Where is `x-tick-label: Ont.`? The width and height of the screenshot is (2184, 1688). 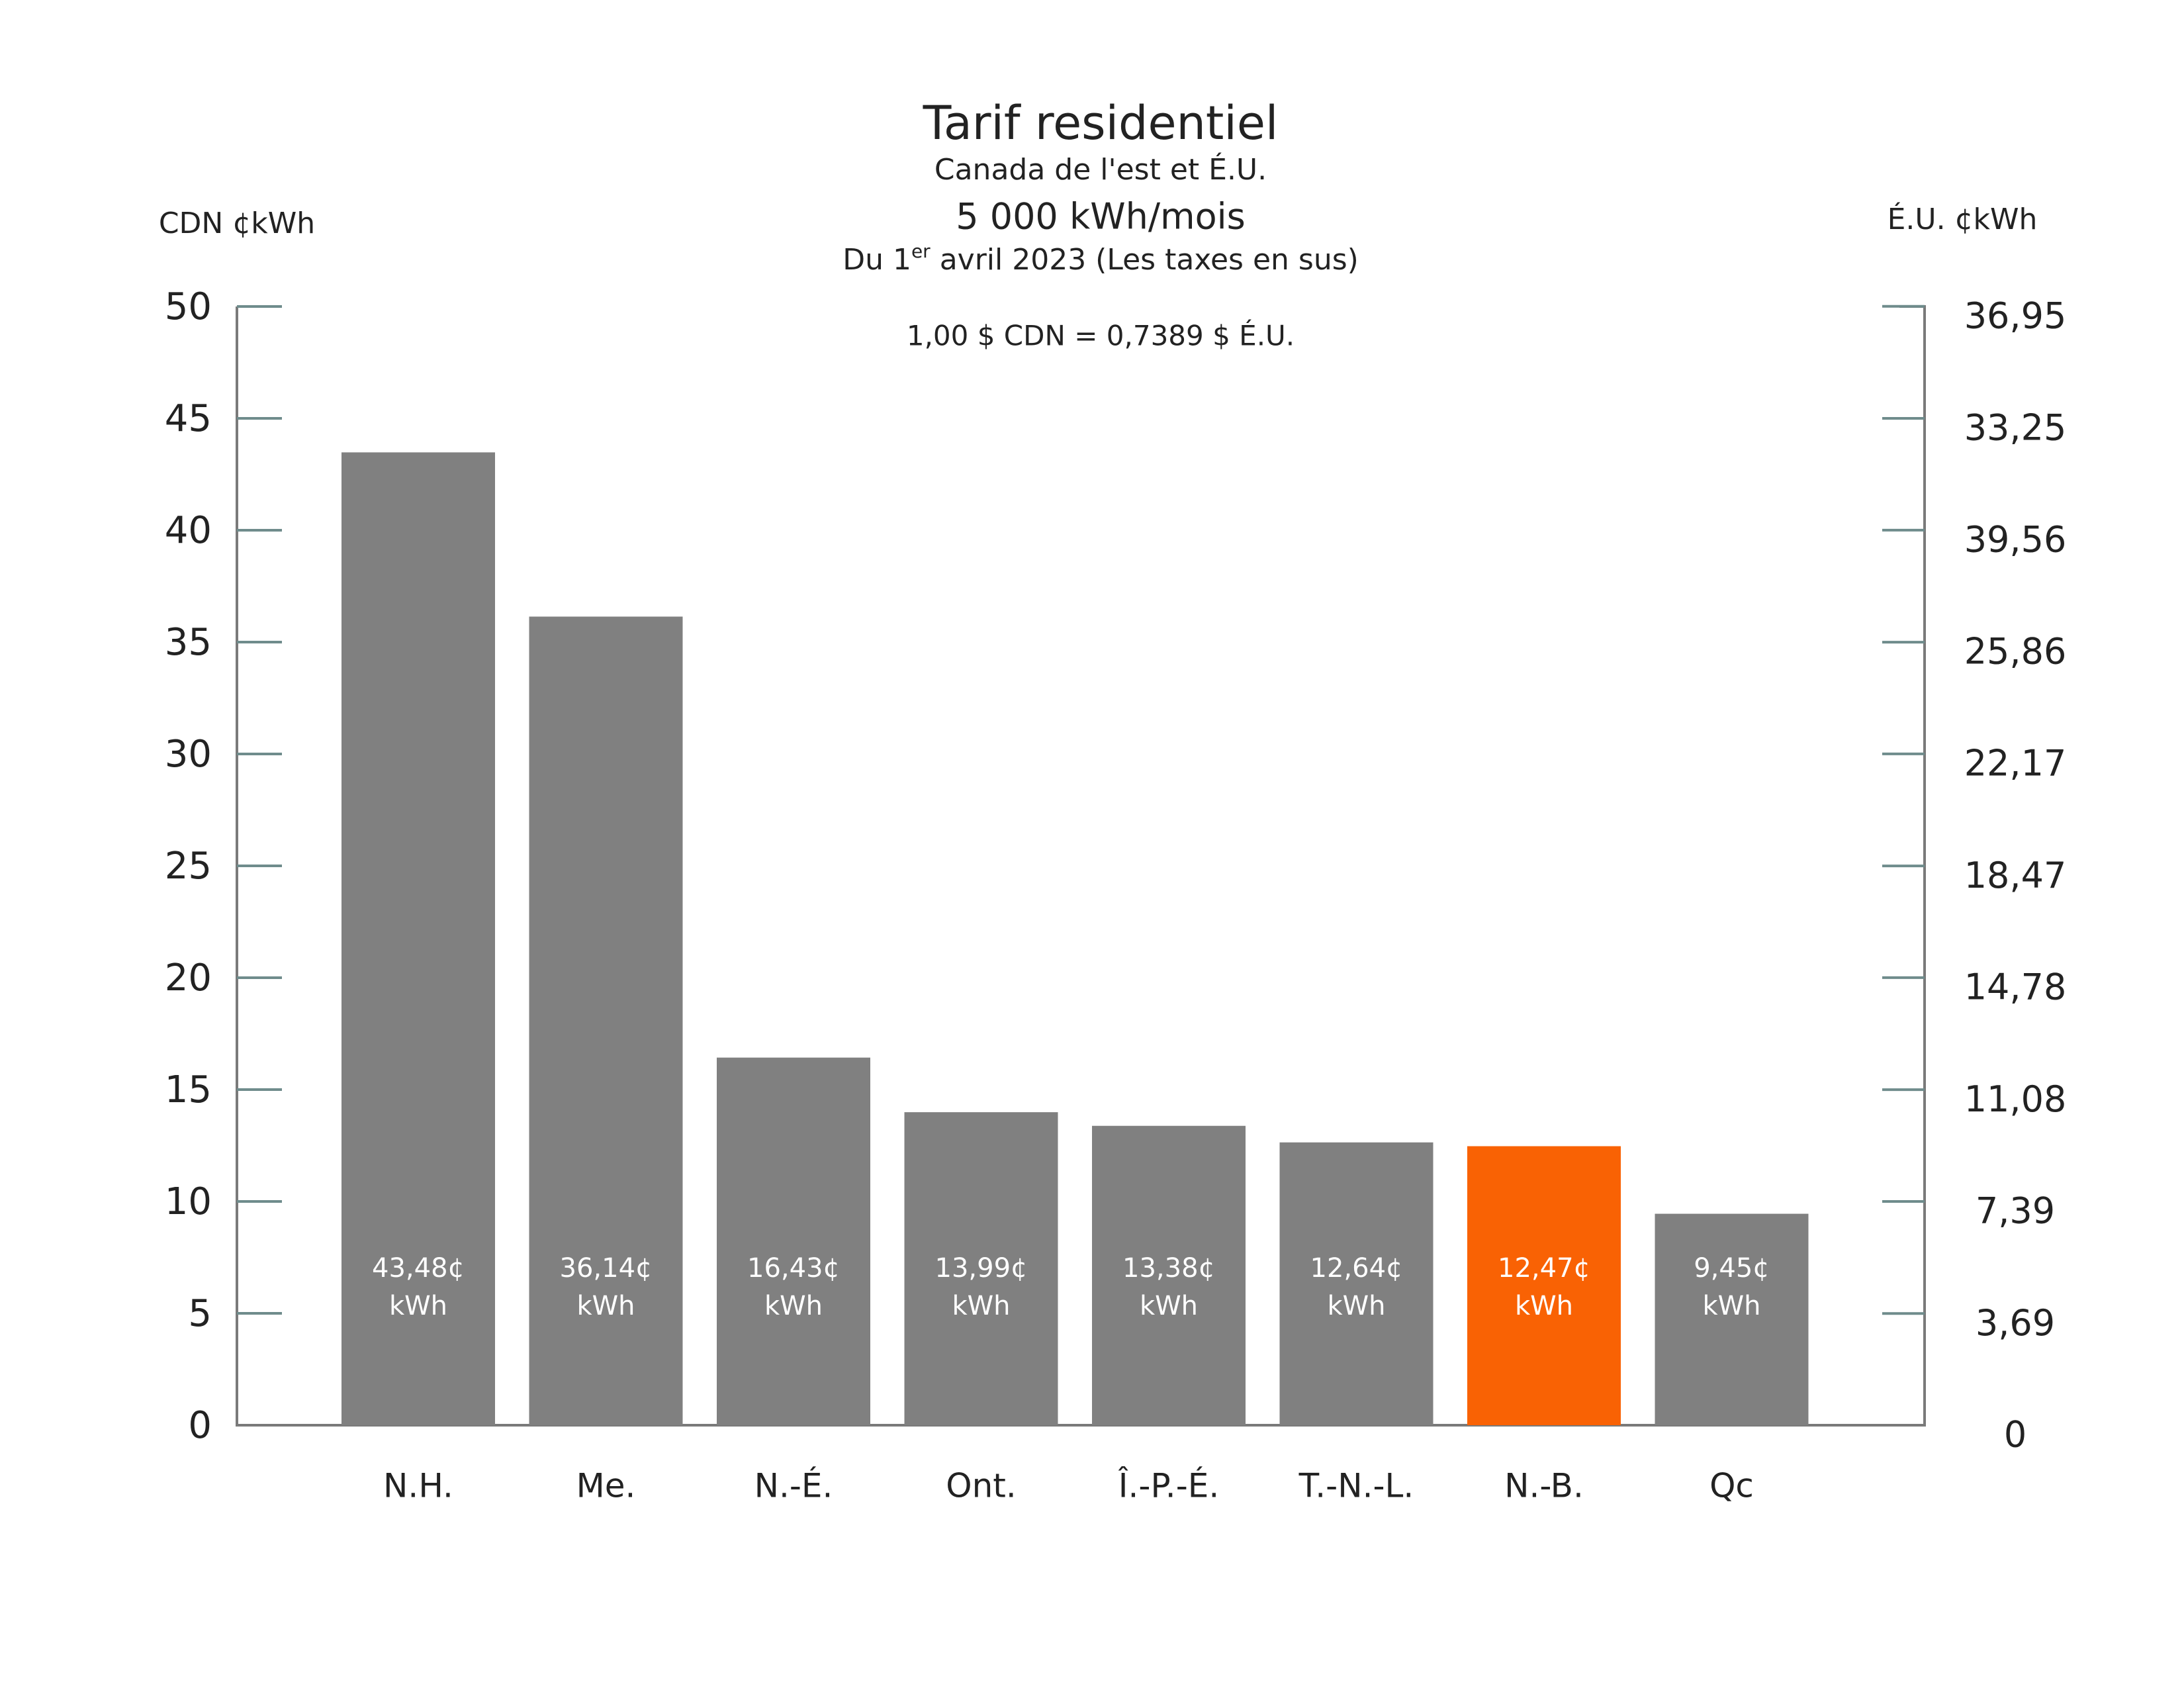
x-tick-label: Ont. is located at coordinates (981, 1486).